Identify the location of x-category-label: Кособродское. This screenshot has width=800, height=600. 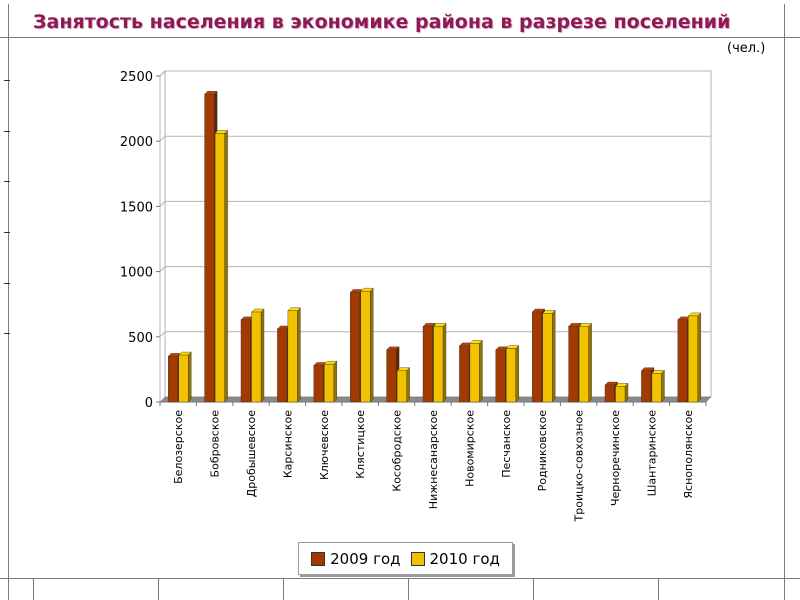
(397, 451).